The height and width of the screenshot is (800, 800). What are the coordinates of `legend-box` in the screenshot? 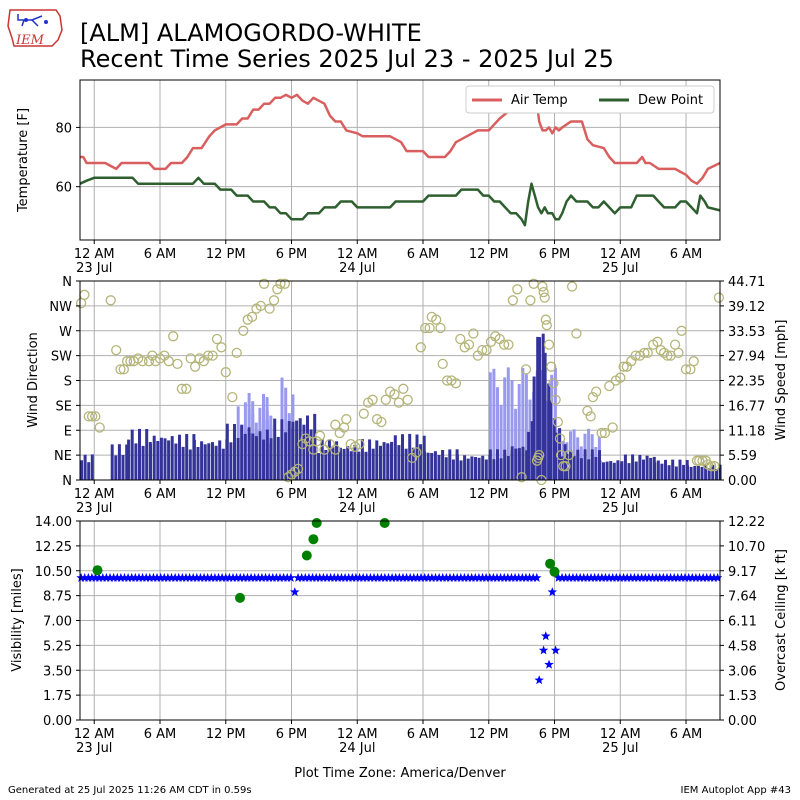 It's located at (590, 99).